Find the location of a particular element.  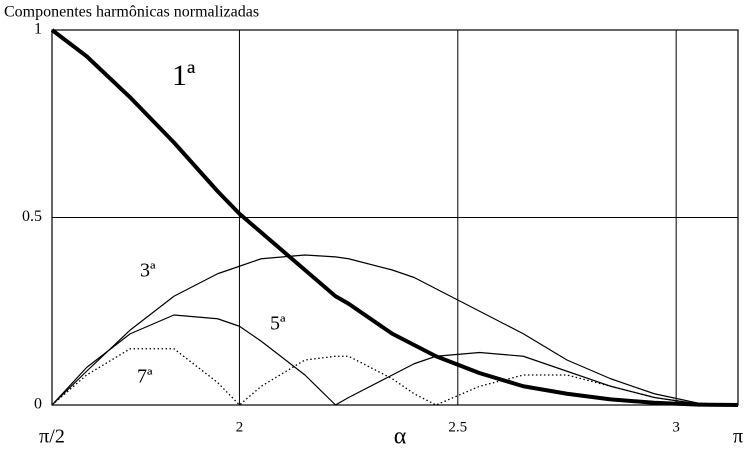

chart-title: Componentes harmônicas normalizadas is located at coordinates (131, 12).